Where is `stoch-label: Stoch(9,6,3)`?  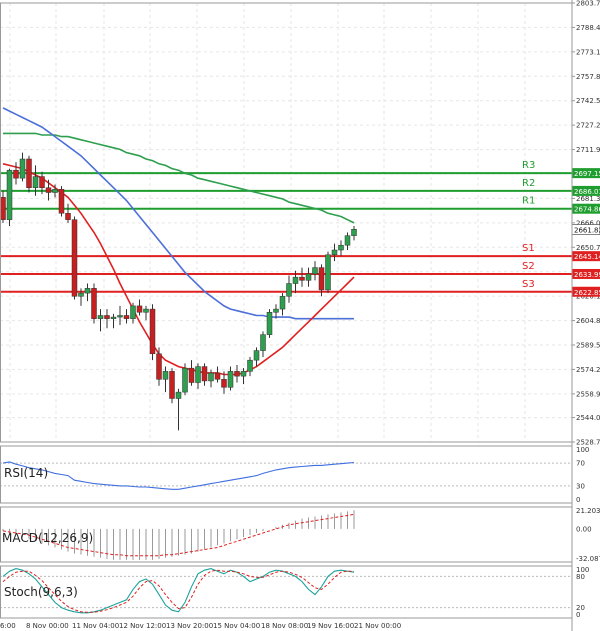
stoch-label: Stoch(9,6,3) is located at coordinates (41, 592).